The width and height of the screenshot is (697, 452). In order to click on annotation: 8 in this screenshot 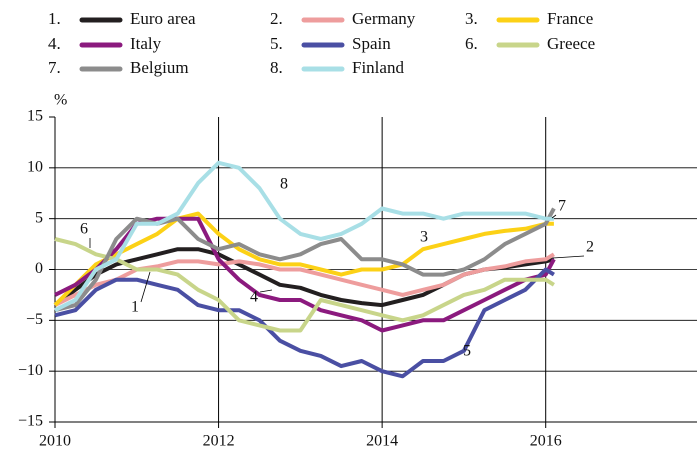, I will do `click(284, 184)`.